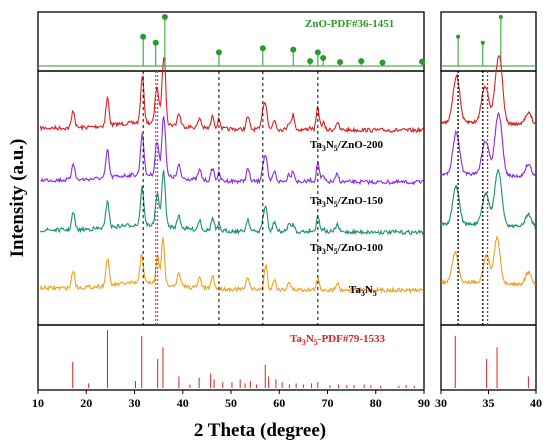  Describe the element at coordinates (347, 249) in the screenshot. I see `series-label-ta3n5-zno-100: Ta3N5/ZnO-100` at that location.